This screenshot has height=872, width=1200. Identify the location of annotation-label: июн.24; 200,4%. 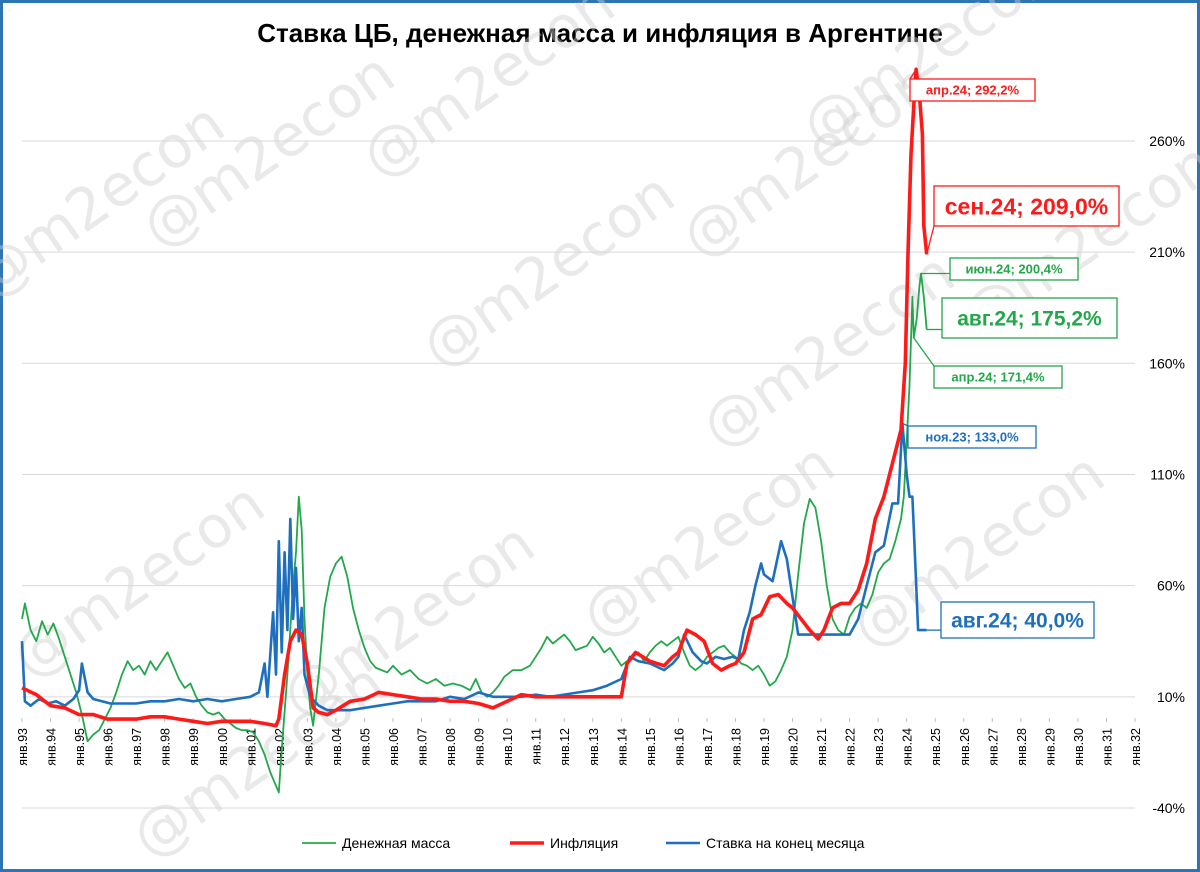
(1013, 269).